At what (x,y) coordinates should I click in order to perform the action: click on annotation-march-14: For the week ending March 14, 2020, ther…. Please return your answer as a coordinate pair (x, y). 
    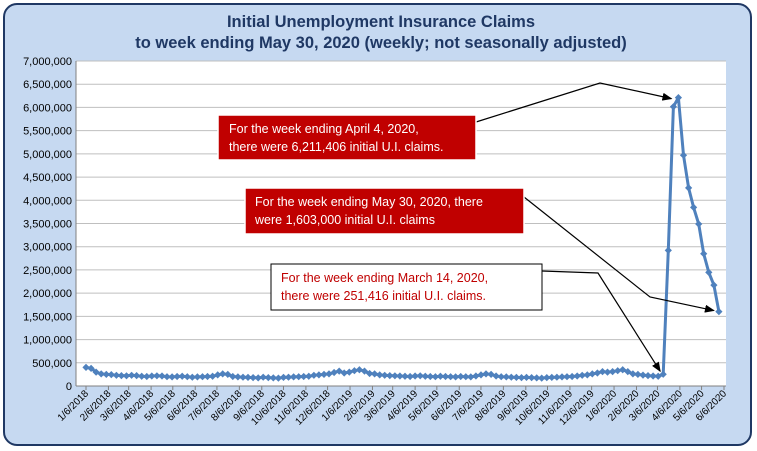
    Looking at the image, I should click on (406, 287).